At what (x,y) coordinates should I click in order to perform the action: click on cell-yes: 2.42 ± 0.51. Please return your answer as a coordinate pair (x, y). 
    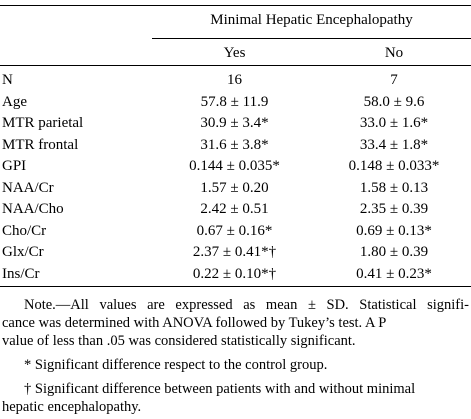
    Looking at the image, I should click on (234, 209).